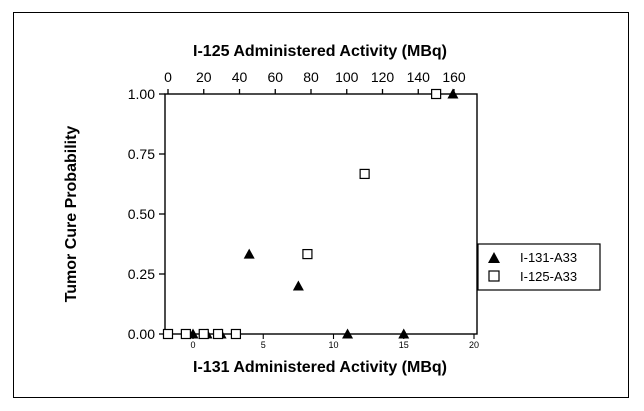  What do you see at coordinates (347, 77) in the screenshot?
I see `top-tick-label: 100` at bounding box center [347, 77].